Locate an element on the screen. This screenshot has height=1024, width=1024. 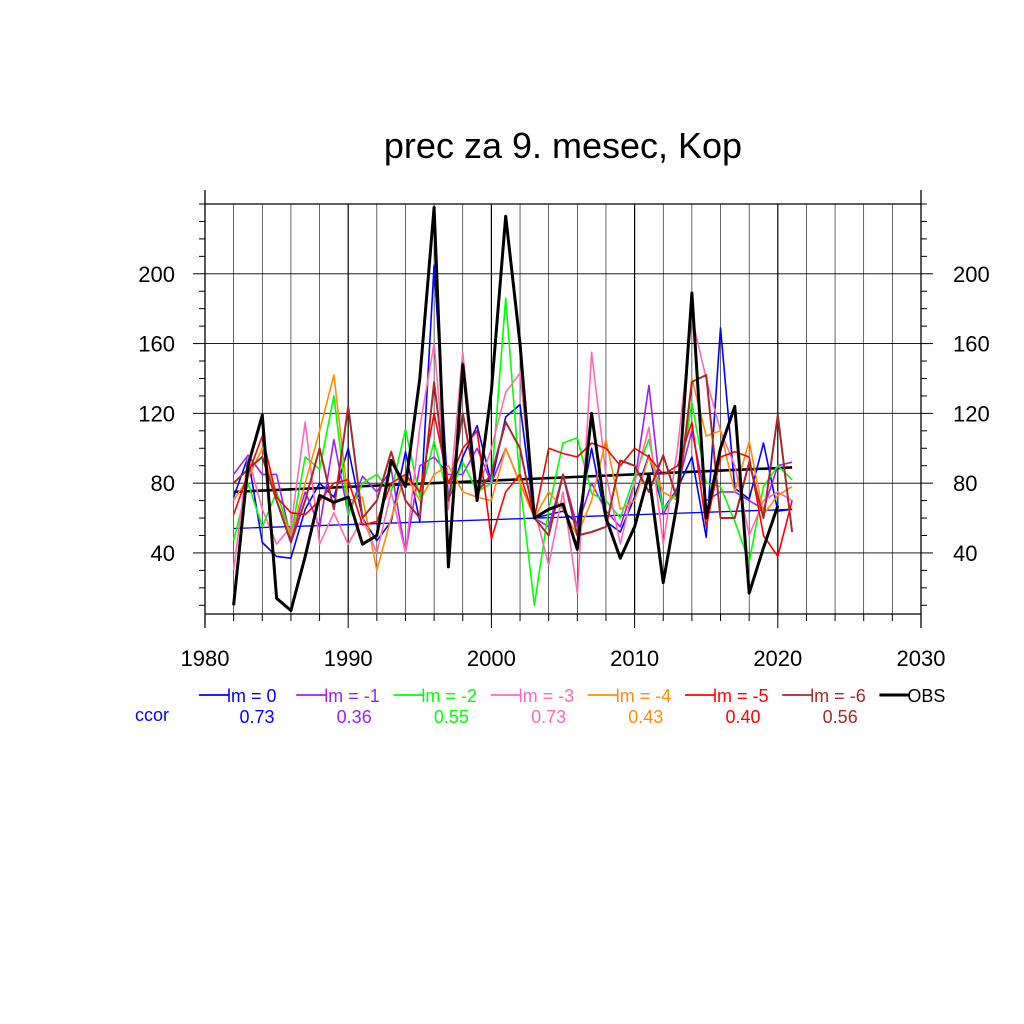
y-tick-label-right: 120 is located at coordinates (971, 413).